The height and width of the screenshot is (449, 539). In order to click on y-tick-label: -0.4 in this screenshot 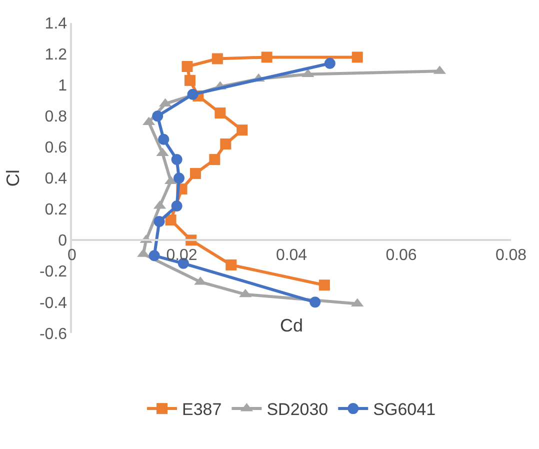, I will do `click(53, 303)`.